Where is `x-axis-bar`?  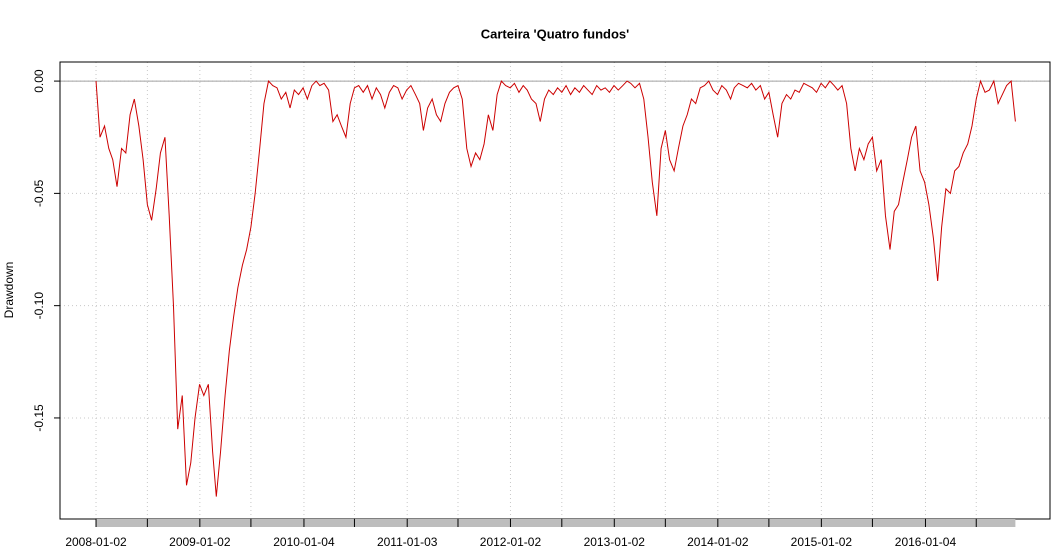 x-axis-bar is located at coordinates (556, 523).